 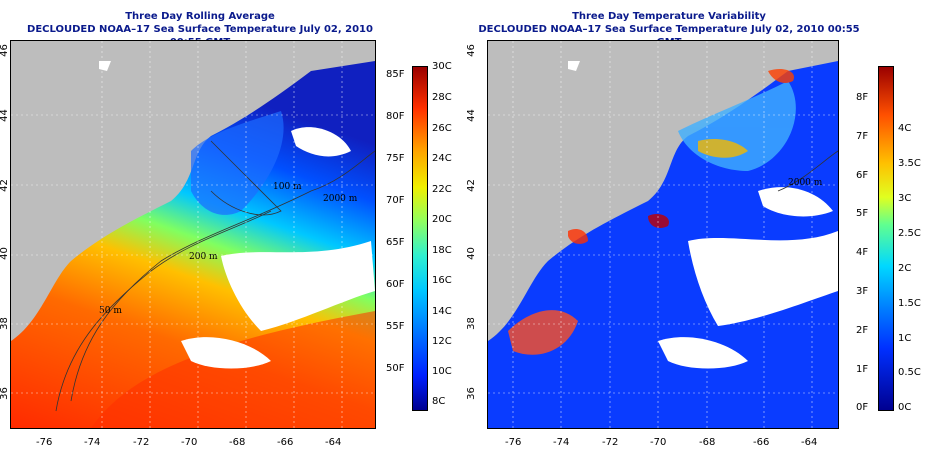 What do you see at coordinates (669, 16) in the screenshot?
I see `right-title-line1: Three Day Temperature Variability` at bounding box center [669, 16].